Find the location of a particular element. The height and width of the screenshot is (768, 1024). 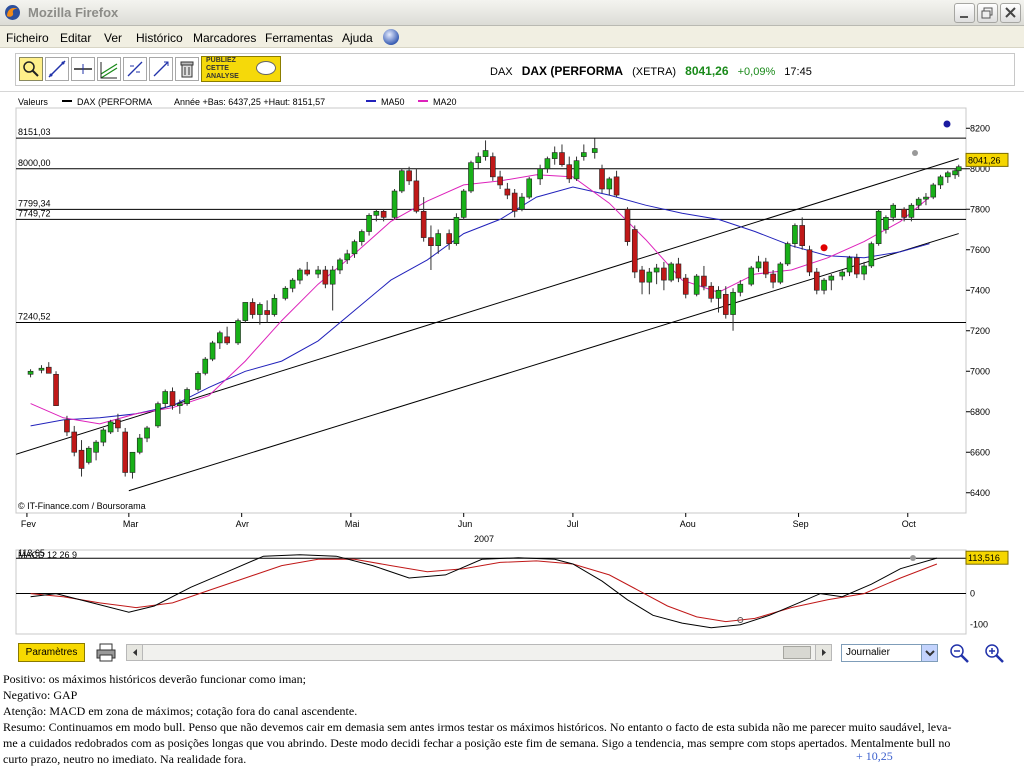

close-button is located at coordinates (1010, 13).